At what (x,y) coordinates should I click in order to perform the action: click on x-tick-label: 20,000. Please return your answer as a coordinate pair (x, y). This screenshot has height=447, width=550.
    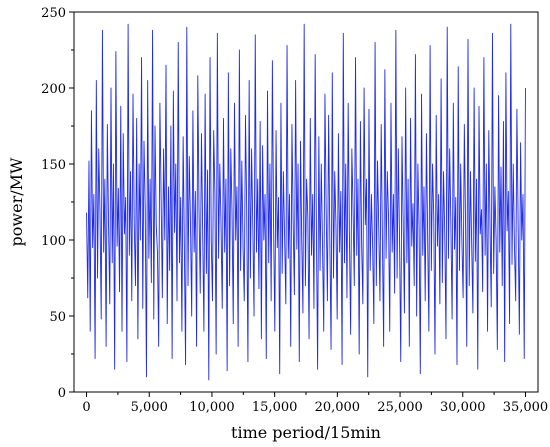
    Looking at the image, I should click on (338, 407).